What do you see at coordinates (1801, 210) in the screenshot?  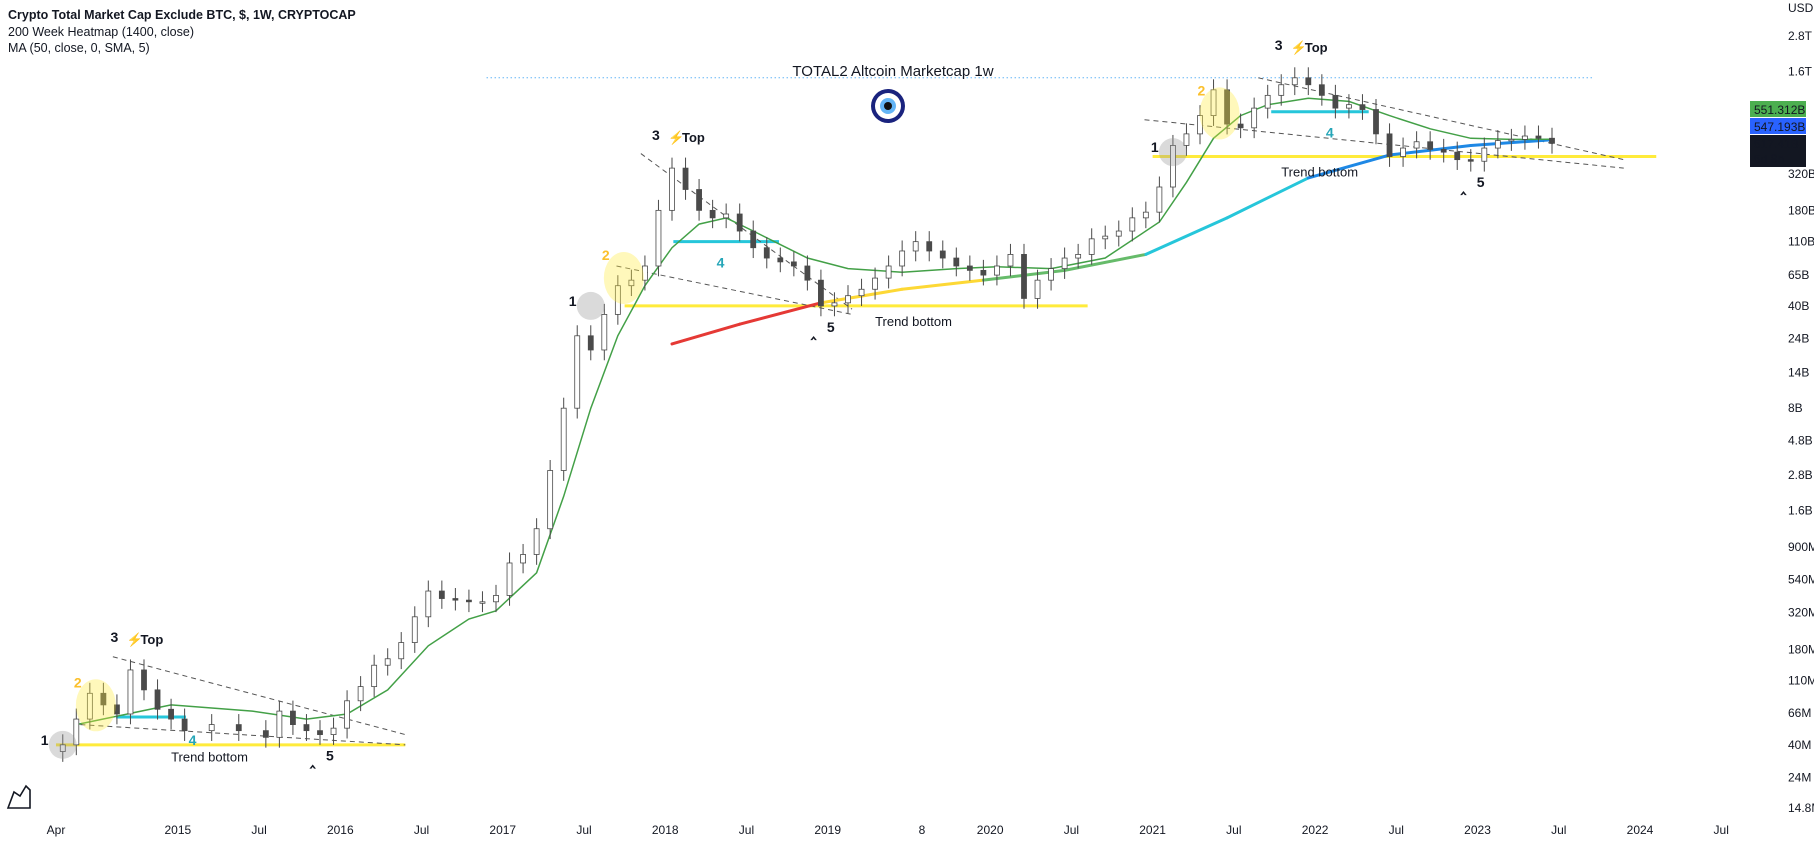 I see `y-tick-label: 180B` at bounding box center [1801, 210].